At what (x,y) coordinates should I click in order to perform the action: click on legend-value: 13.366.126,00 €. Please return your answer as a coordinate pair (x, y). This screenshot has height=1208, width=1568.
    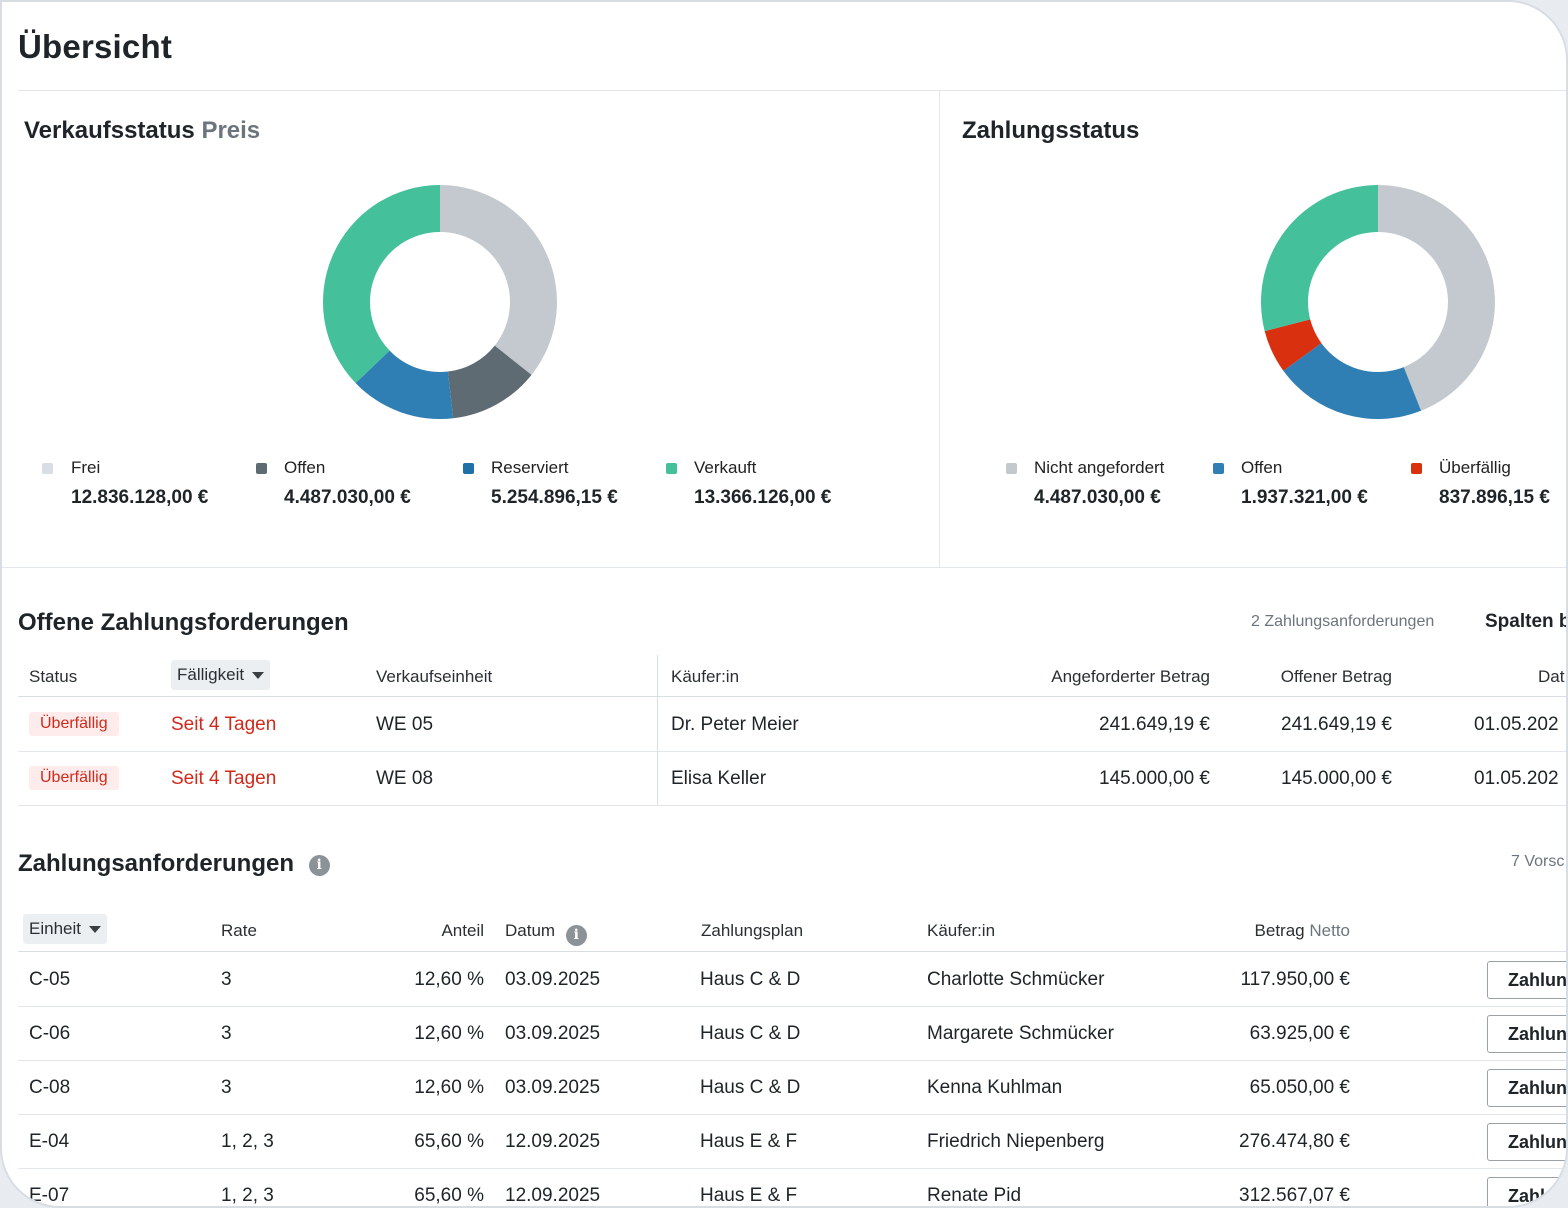
    Looking at the image, I should click on (763, 497).